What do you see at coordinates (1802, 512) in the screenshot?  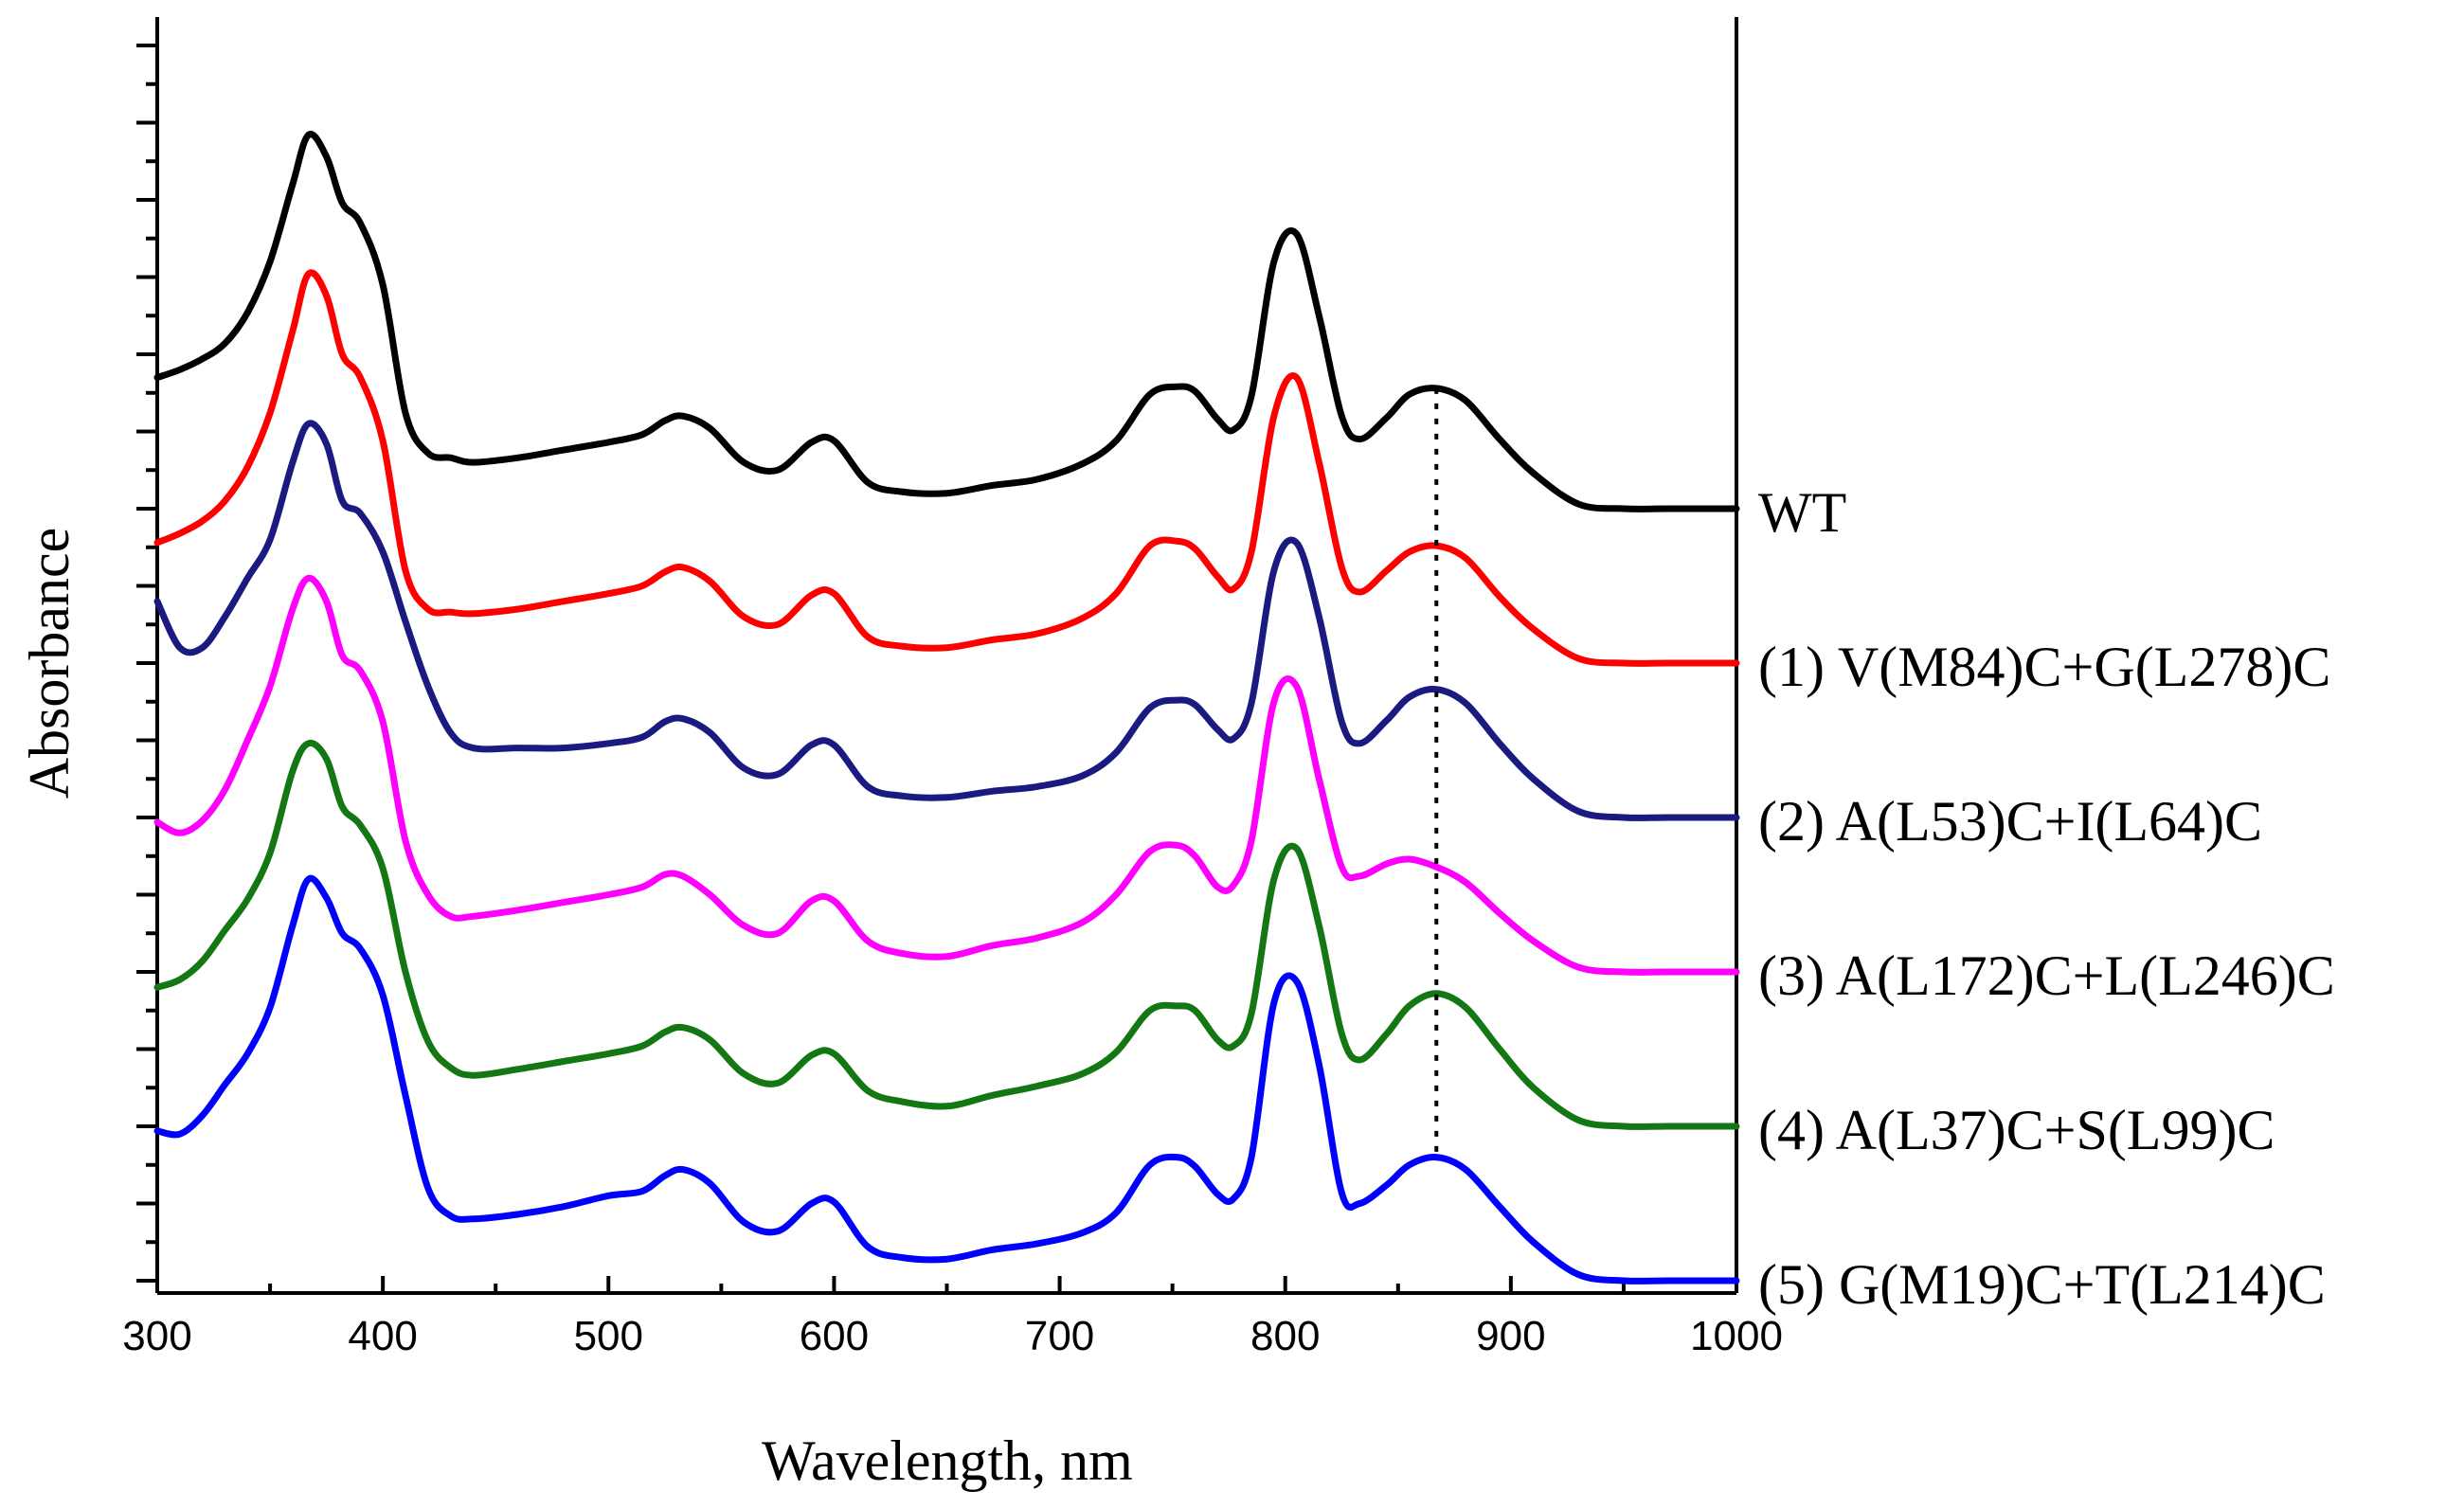 I see `legend-label-0: WT` at bounding box center [1802, 512].